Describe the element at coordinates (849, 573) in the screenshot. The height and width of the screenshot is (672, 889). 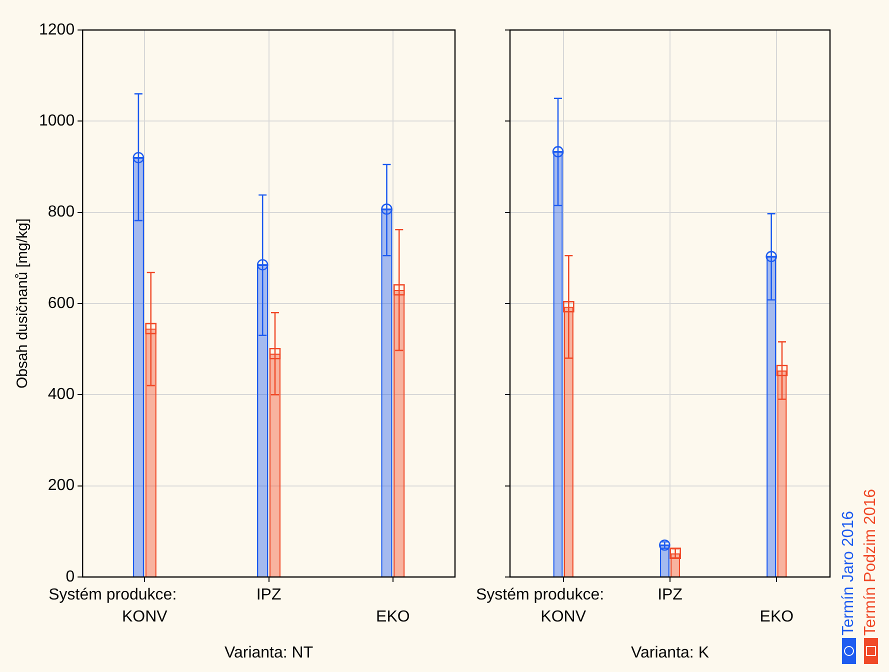
I see `text: Termín Jaro 2016` at that location.